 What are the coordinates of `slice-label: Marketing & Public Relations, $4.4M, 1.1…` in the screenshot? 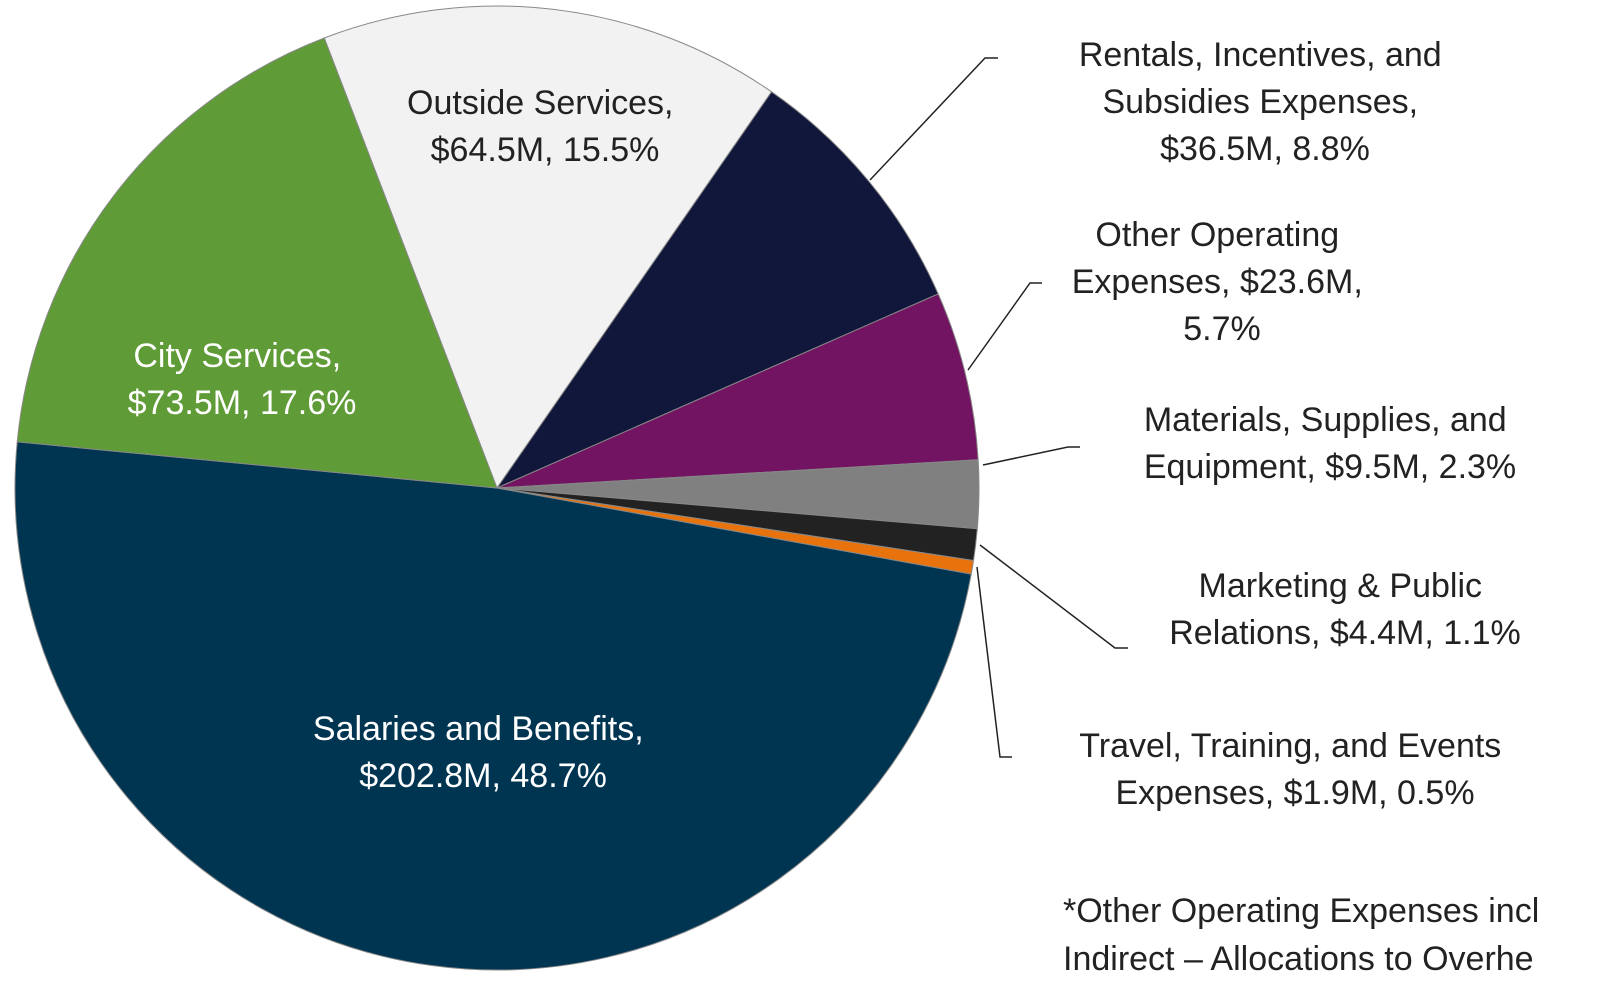 It's located at (1345, 609).